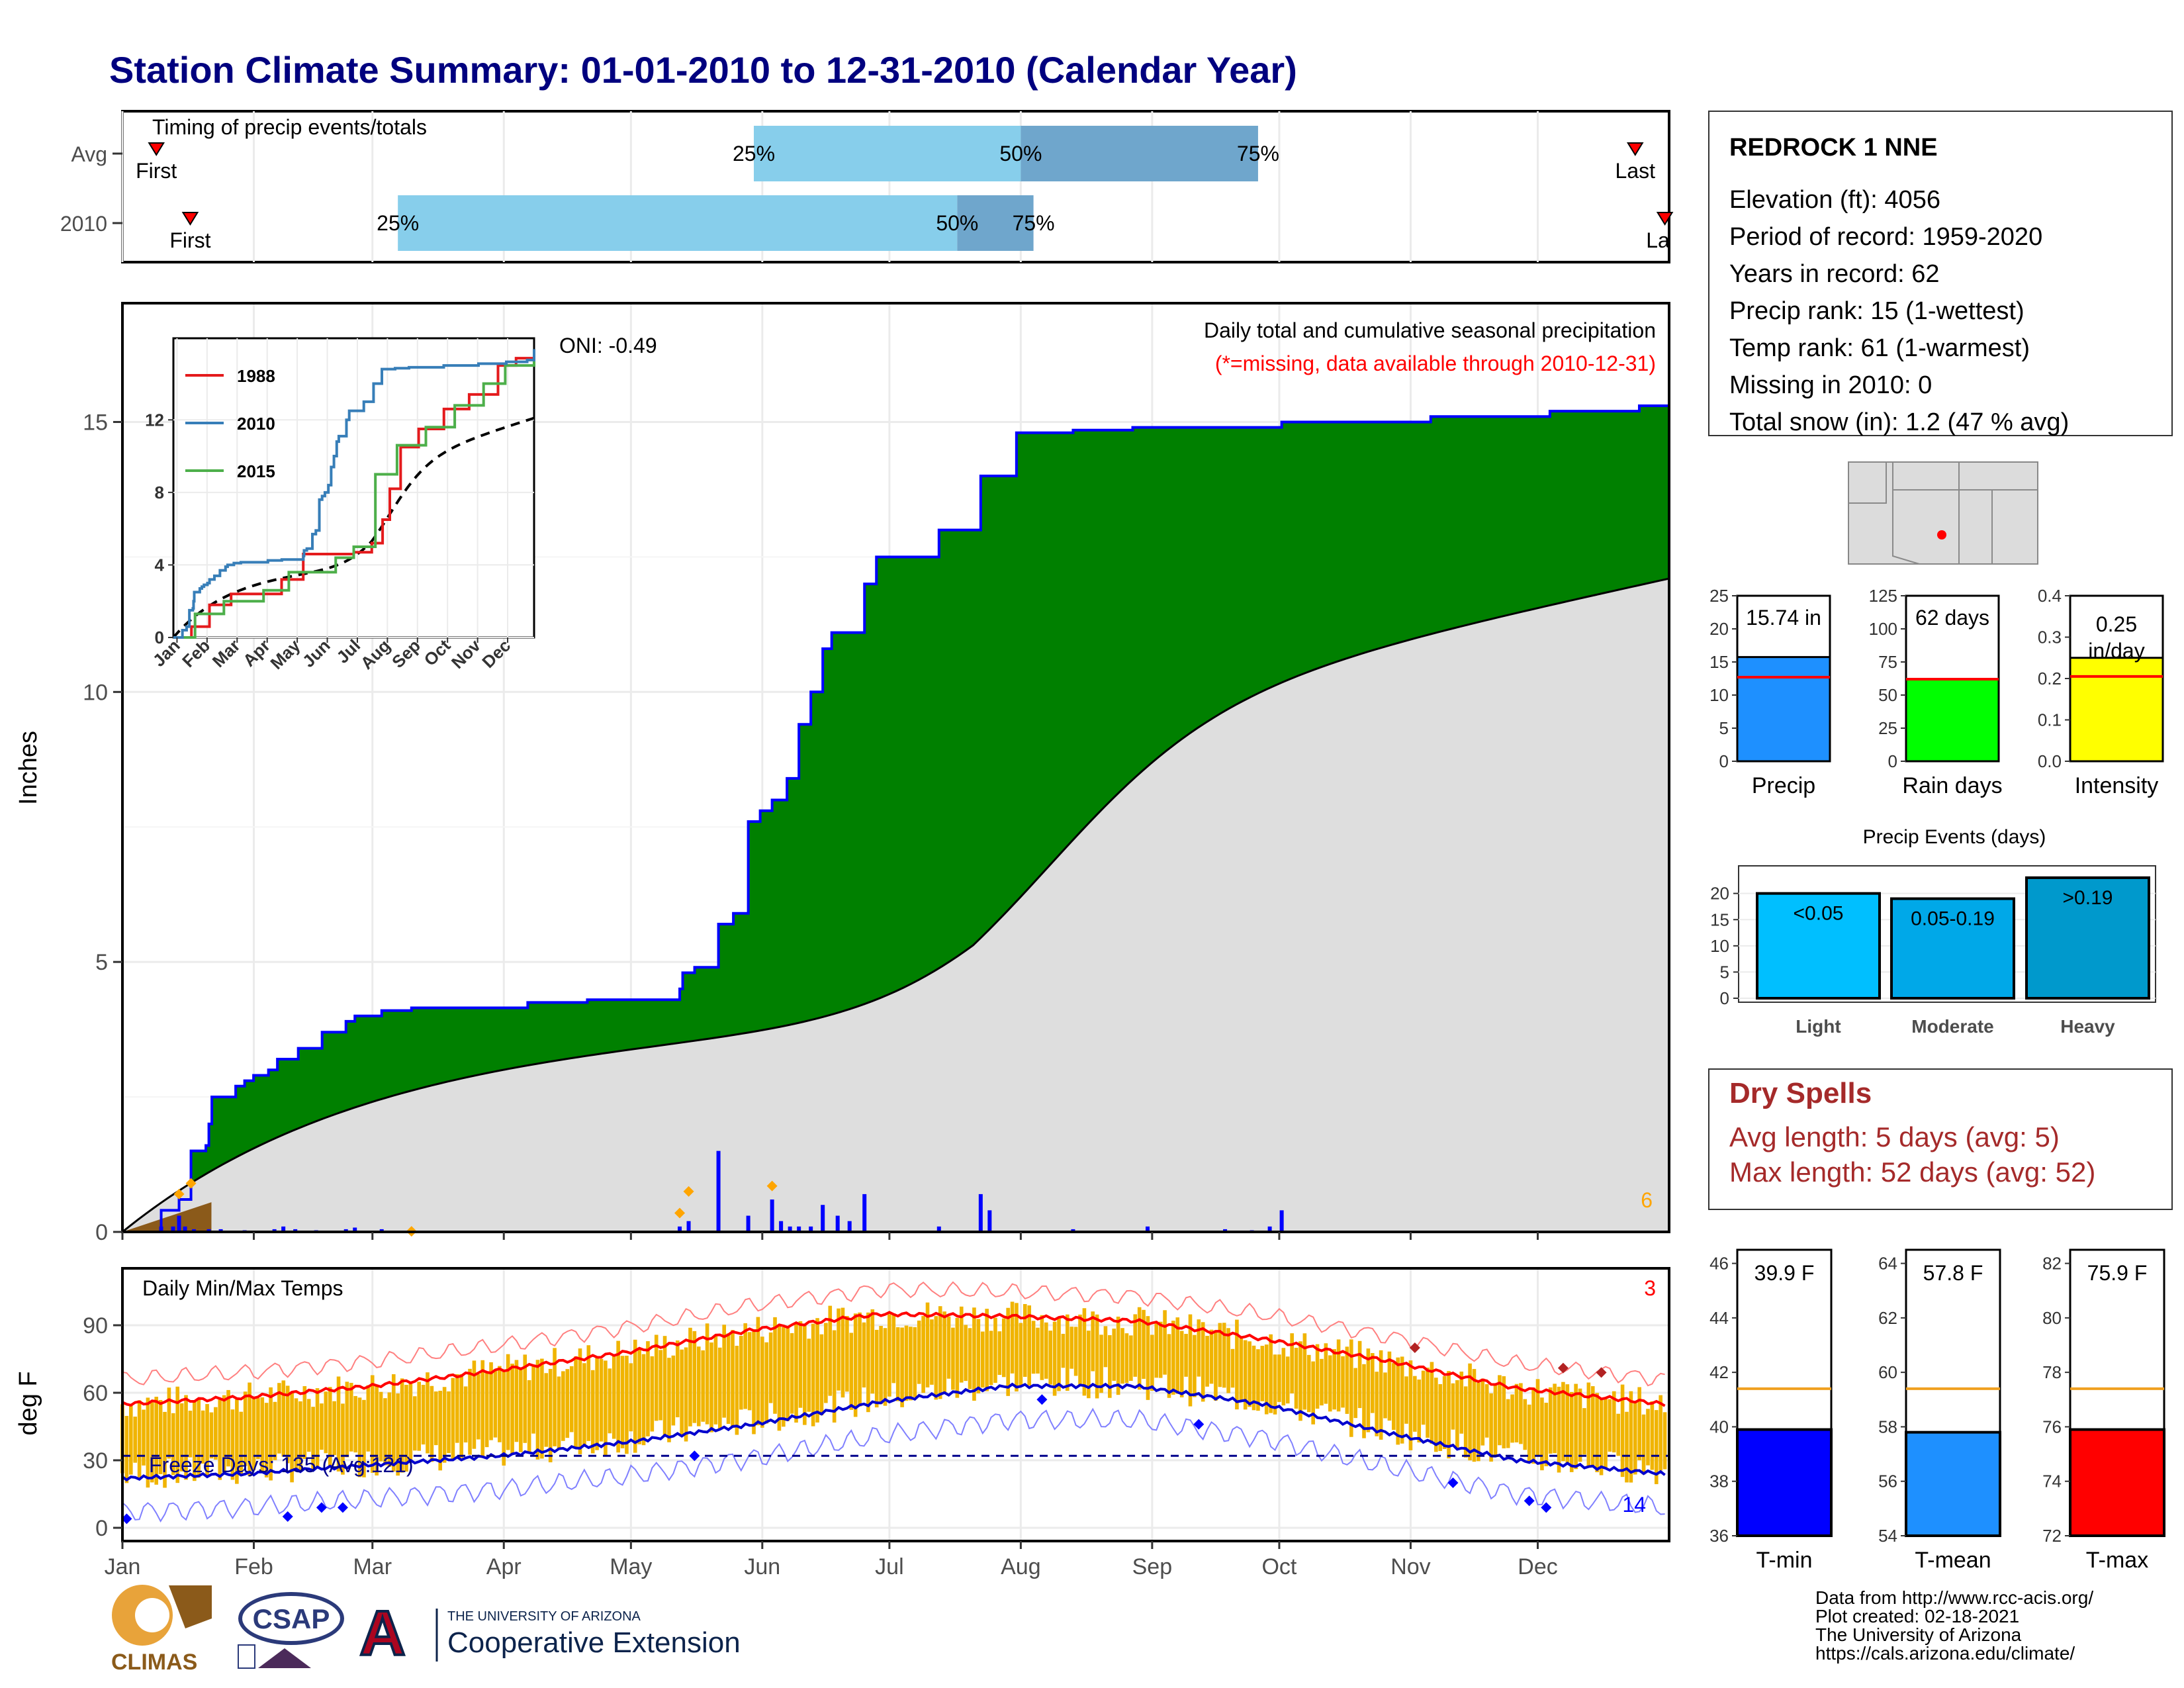 Image resolution: width=2184 pixels, height=1688 pixels. What do you see at coordinates (754, 153) in the screenshot?
I see `timing-p25-label: 25%` at bounding box center [754, 153].